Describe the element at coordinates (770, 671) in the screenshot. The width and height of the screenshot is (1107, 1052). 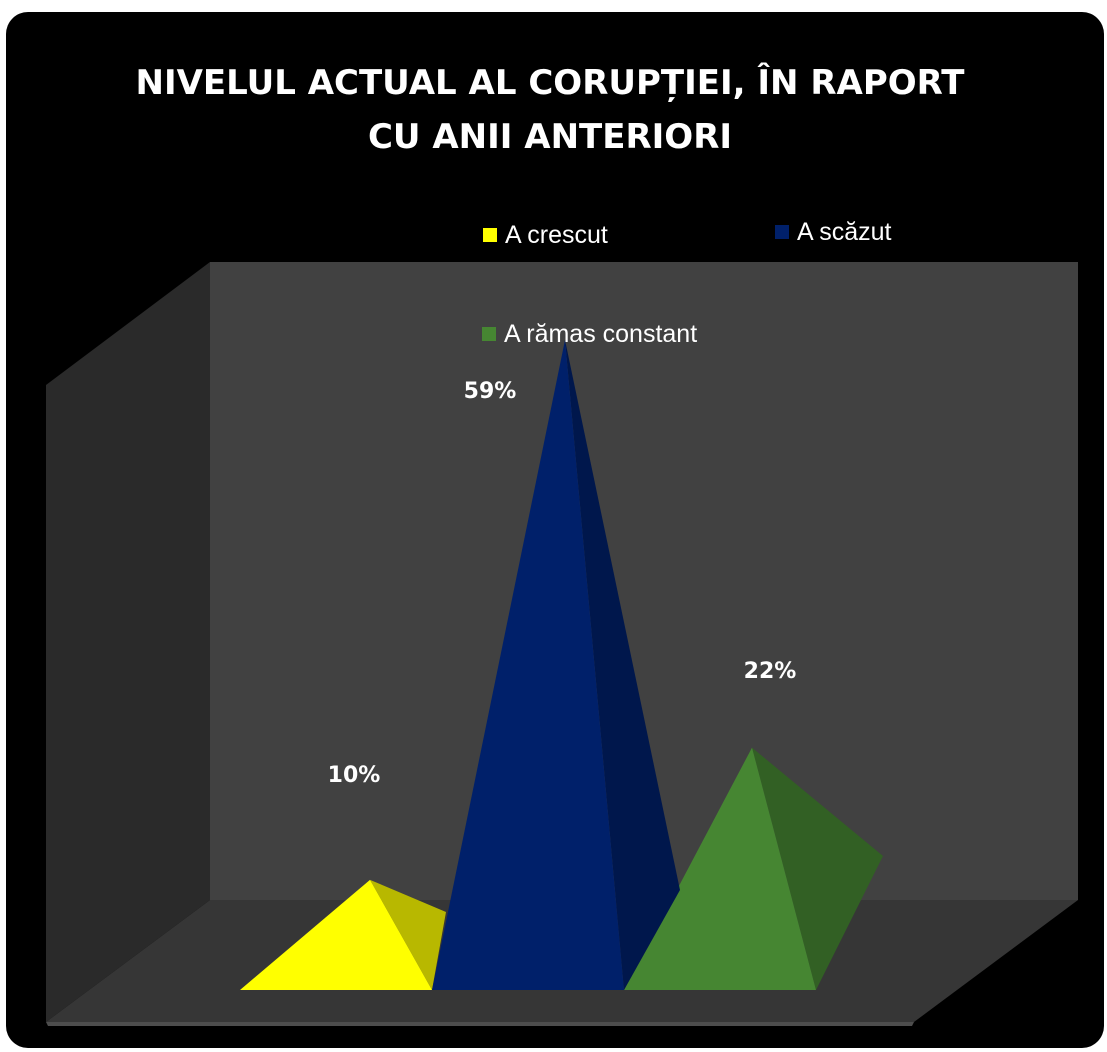
I see `data-label: 22%` at that location.